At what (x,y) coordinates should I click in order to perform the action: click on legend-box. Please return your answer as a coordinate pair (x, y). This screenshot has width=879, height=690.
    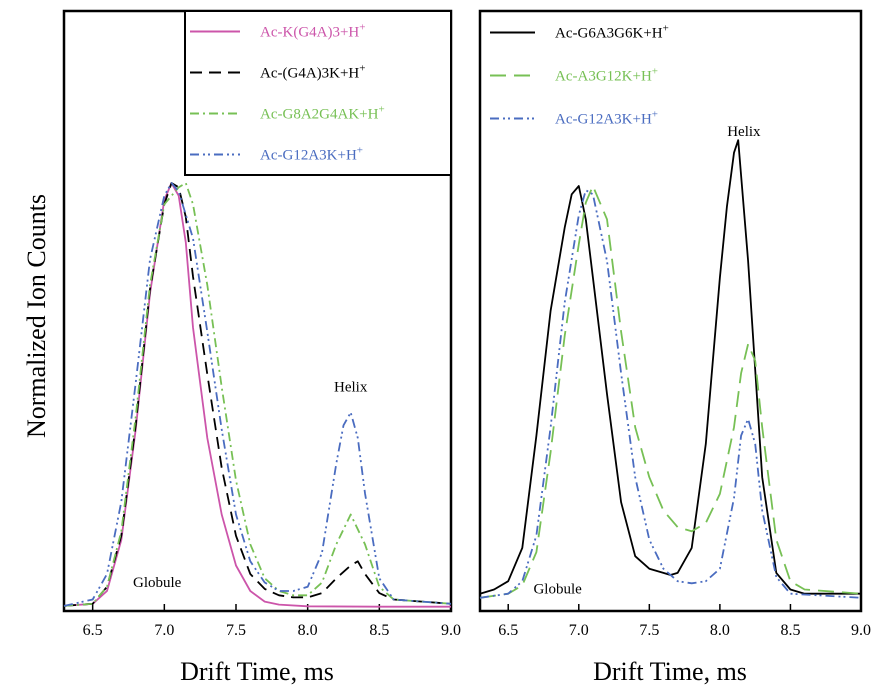
    Looking at the image, I should click on (318, 93).